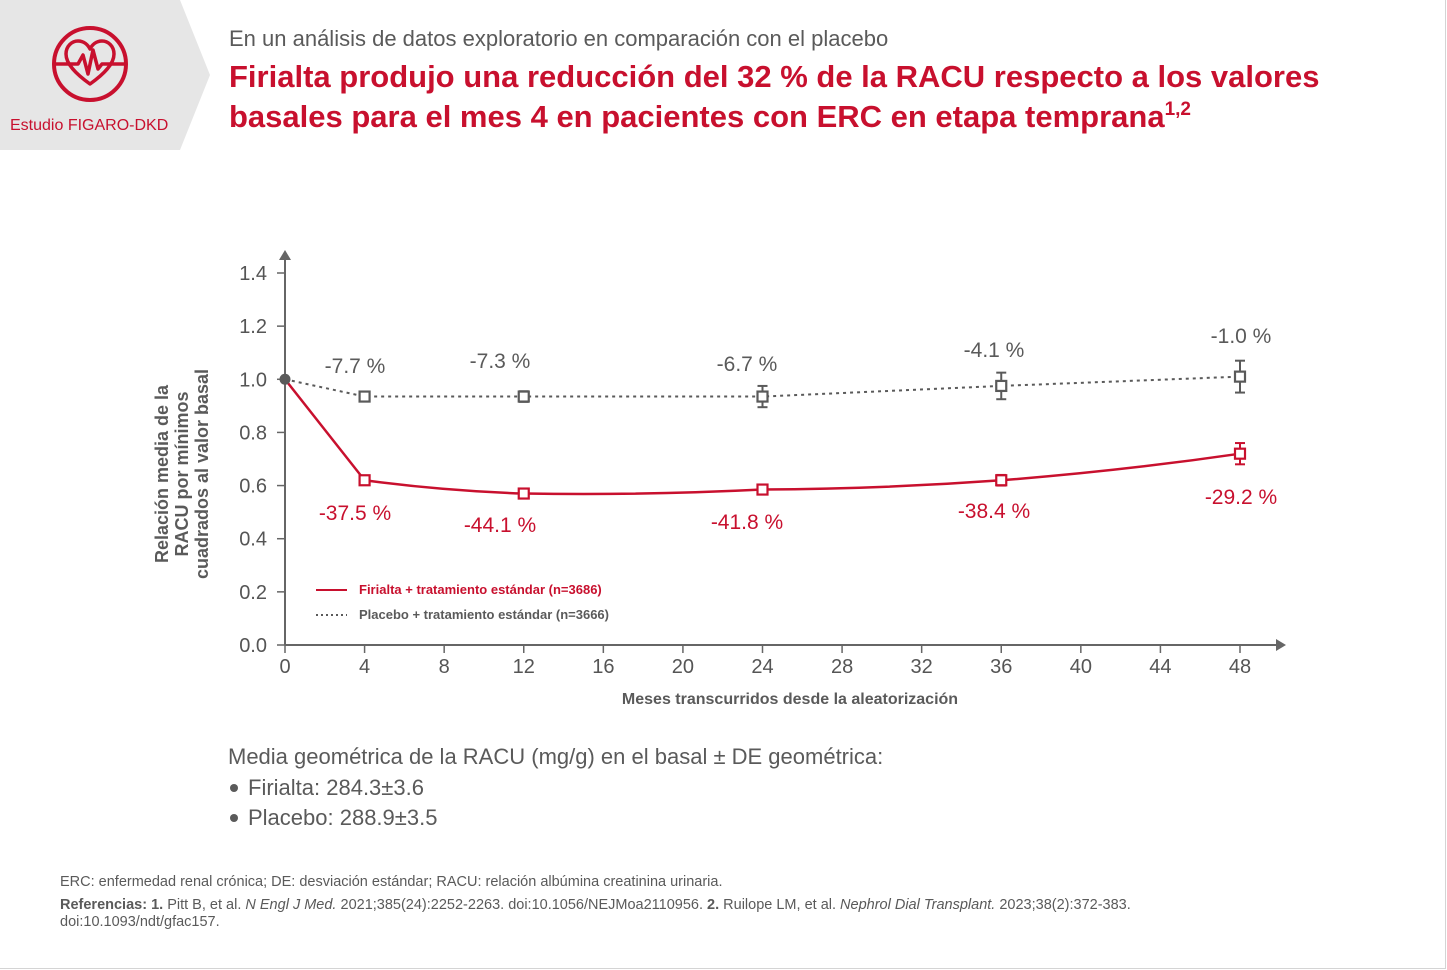 This screenshot has width=1447, height=970. I want to click on ref1-number: 1., so click(157, 905).